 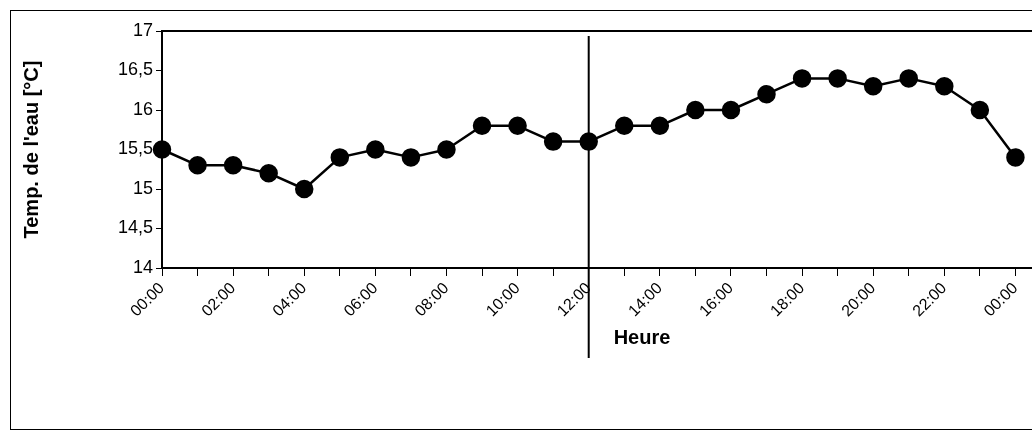 What do you see at coordinates (142, 108) in the screenshot?
I see `y-tick-label: 16` at bounding box center [142, 108].